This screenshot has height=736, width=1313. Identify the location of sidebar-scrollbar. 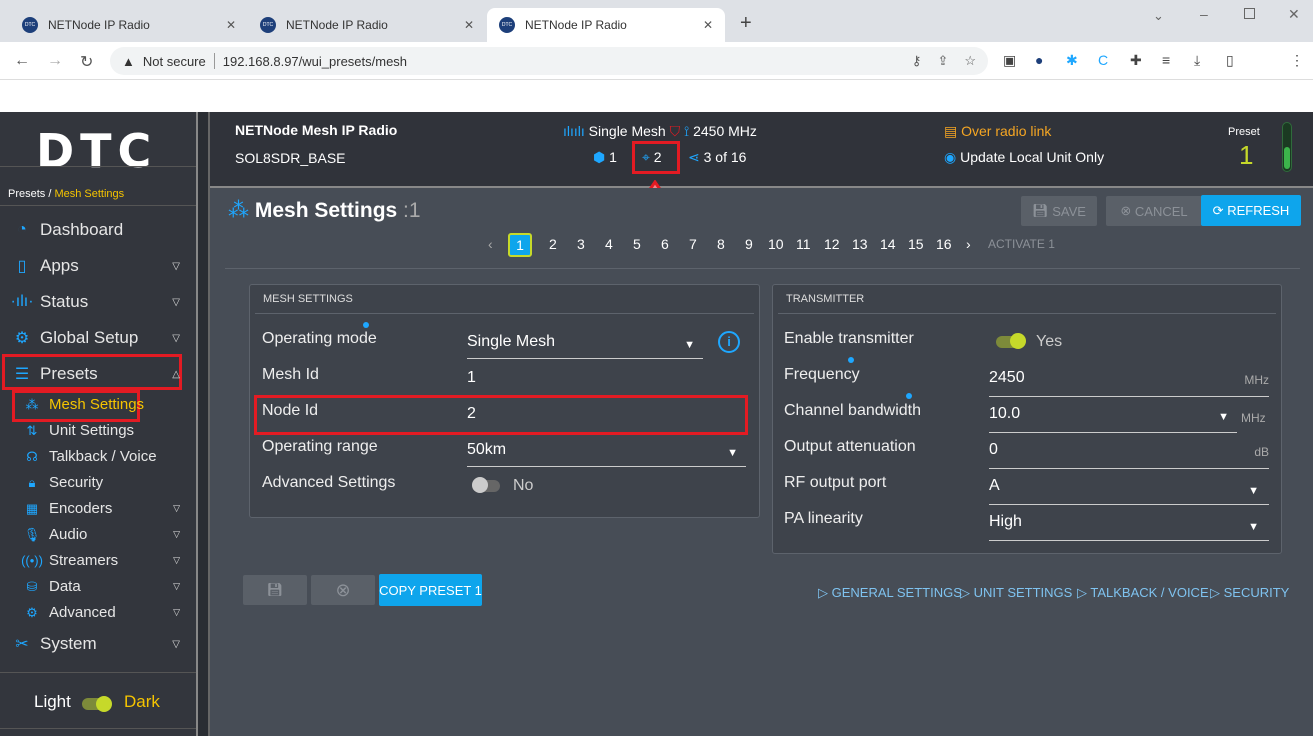
(203, 424).